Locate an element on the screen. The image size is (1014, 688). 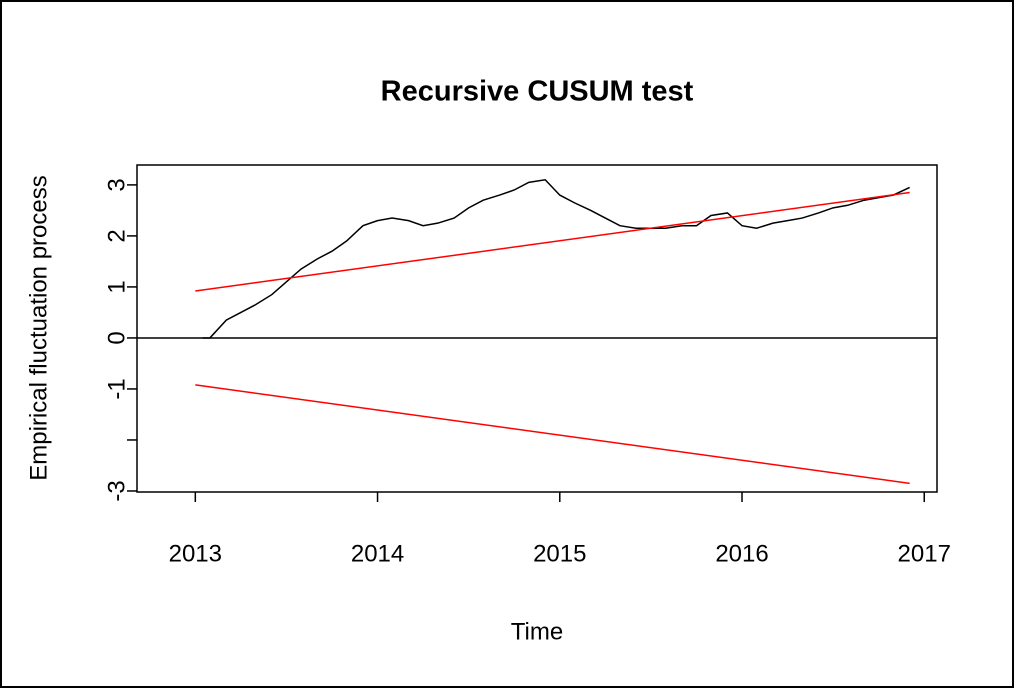
y-tick-label: -1 is located at coordinates (116, 388).